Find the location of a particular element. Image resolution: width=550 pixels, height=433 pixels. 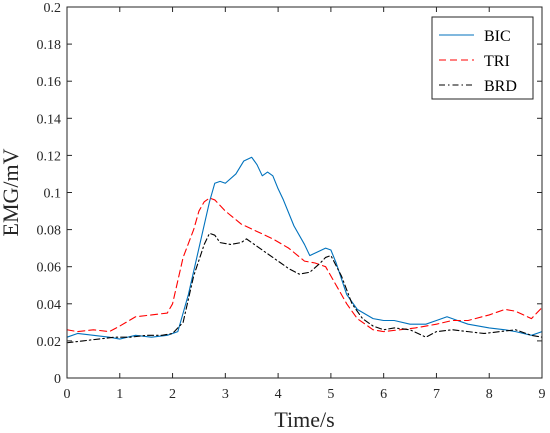

x-tick-label: 4 is located at coordinates (278, 394).